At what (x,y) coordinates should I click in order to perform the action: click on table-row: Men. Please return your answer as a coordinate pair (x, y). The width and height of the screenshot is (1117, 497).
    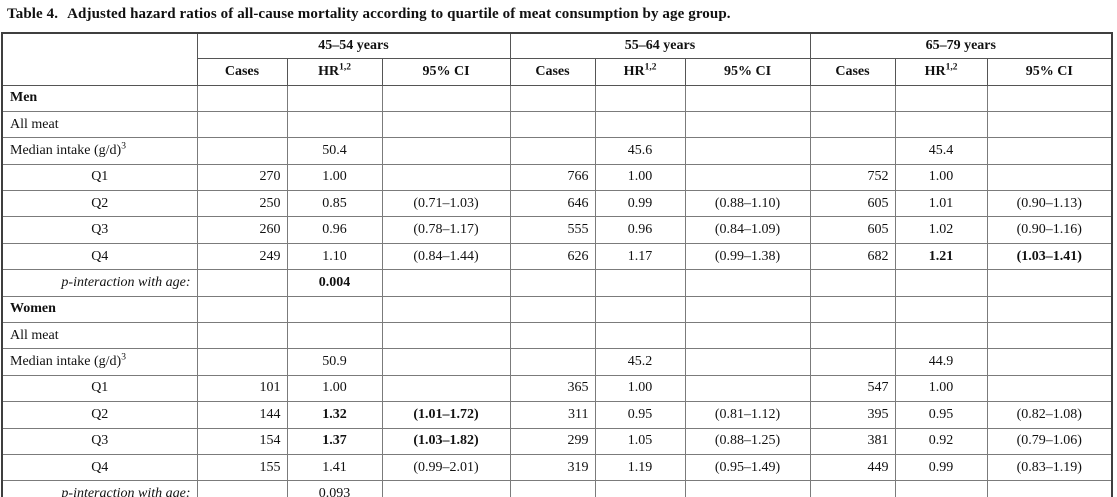
    Looking at the image, I should click on (557, 98).